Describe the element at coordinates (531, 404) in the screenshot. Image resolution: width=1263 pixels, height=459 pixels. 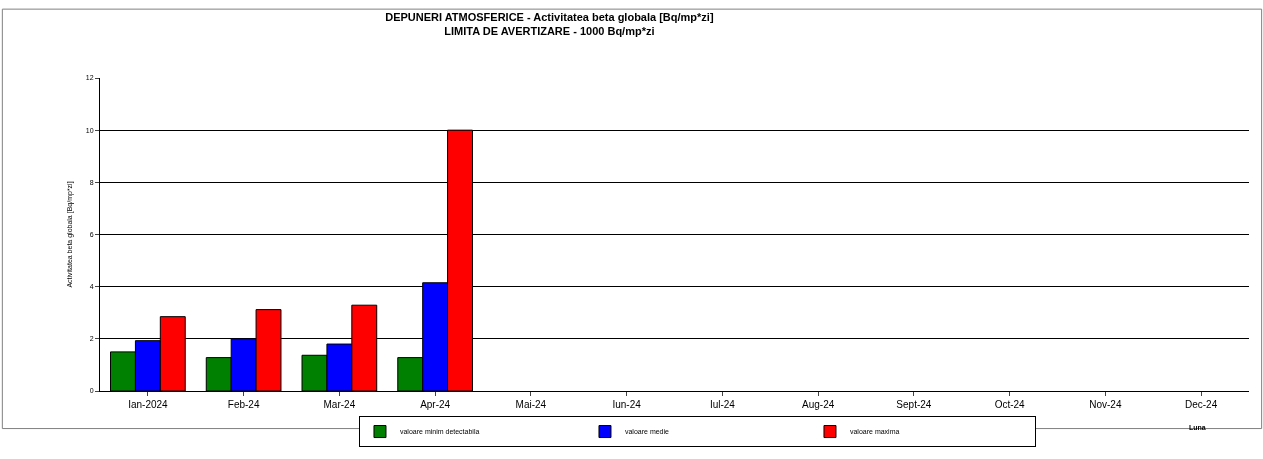
I see `x-tick-label: Mai-24` at that location.